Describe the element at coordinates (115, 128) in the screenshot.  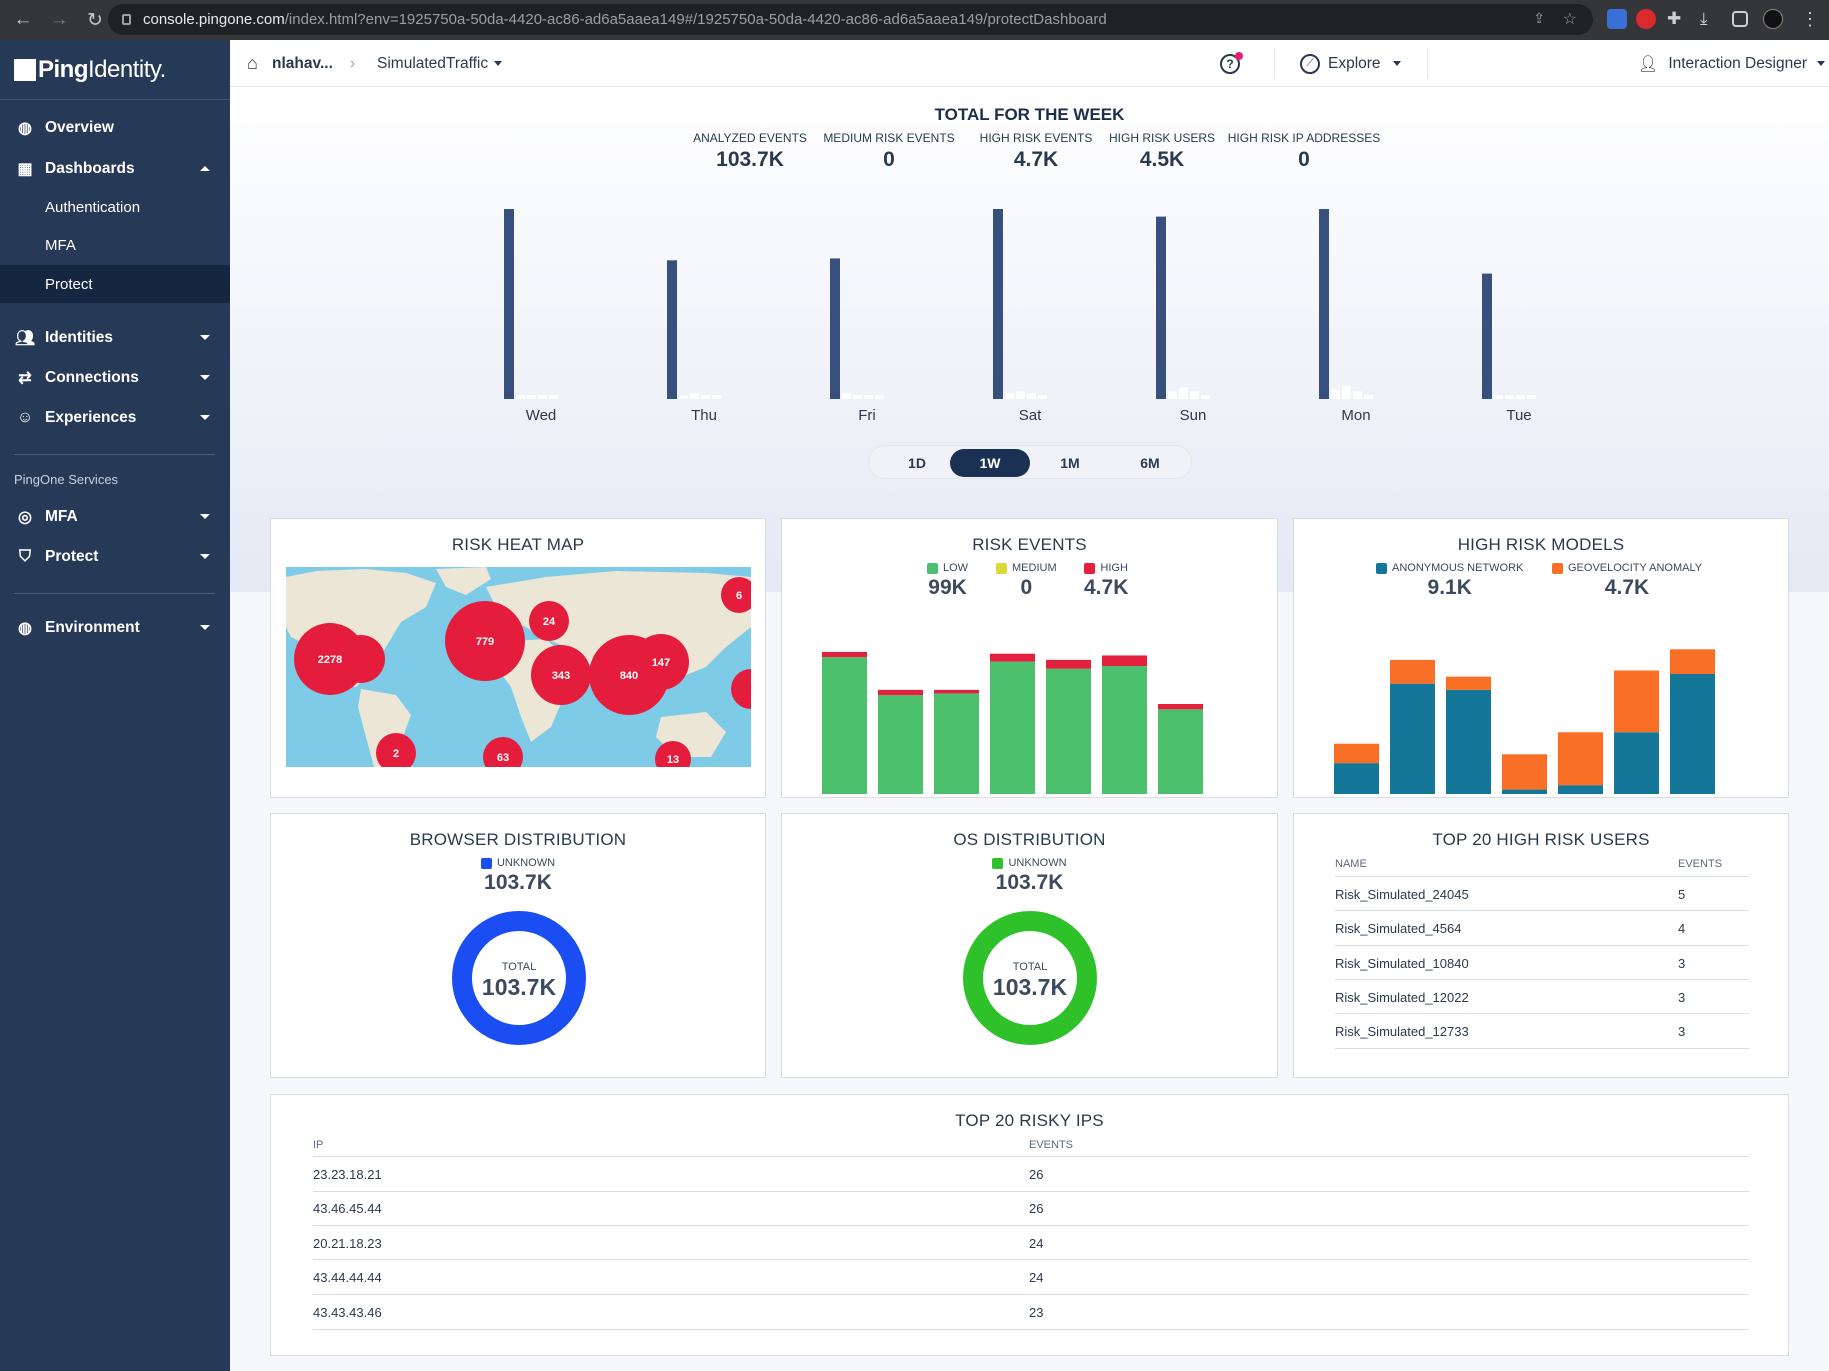
I see `sidebar-item-overview: ◍ Overview` at that location.